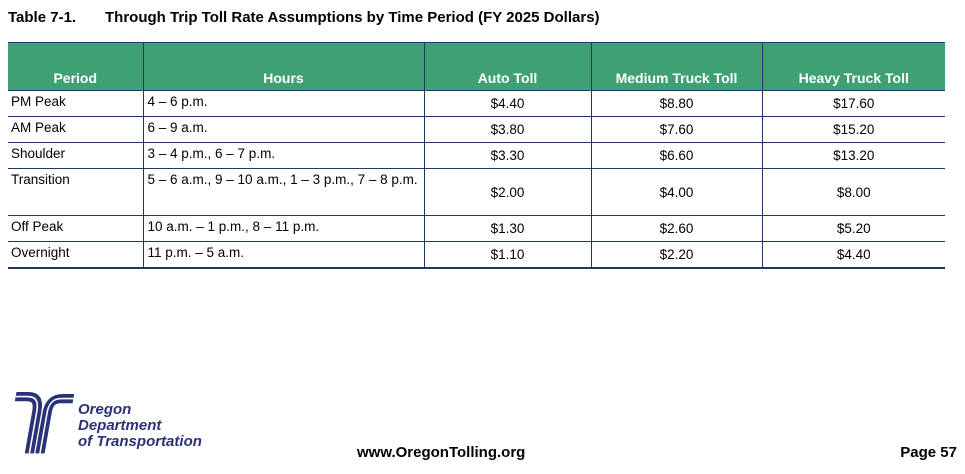 Image resolution: width=965 pixels, height=474 pixels. I want to click on footer-page-number: Page 57, so click(928, 452).